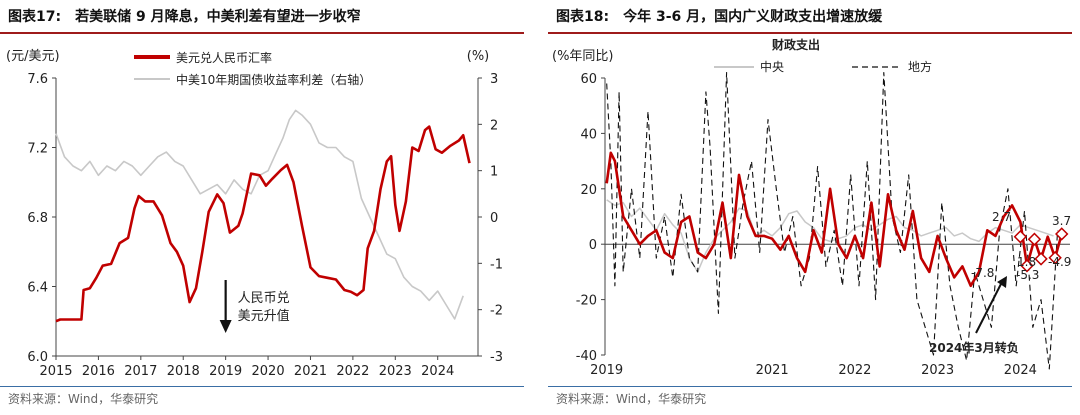 The image size is (1080, 415). Describe the element at coordinates (496, 264) in the screenshot. I see `right-y-tick-label: -1` at that location.